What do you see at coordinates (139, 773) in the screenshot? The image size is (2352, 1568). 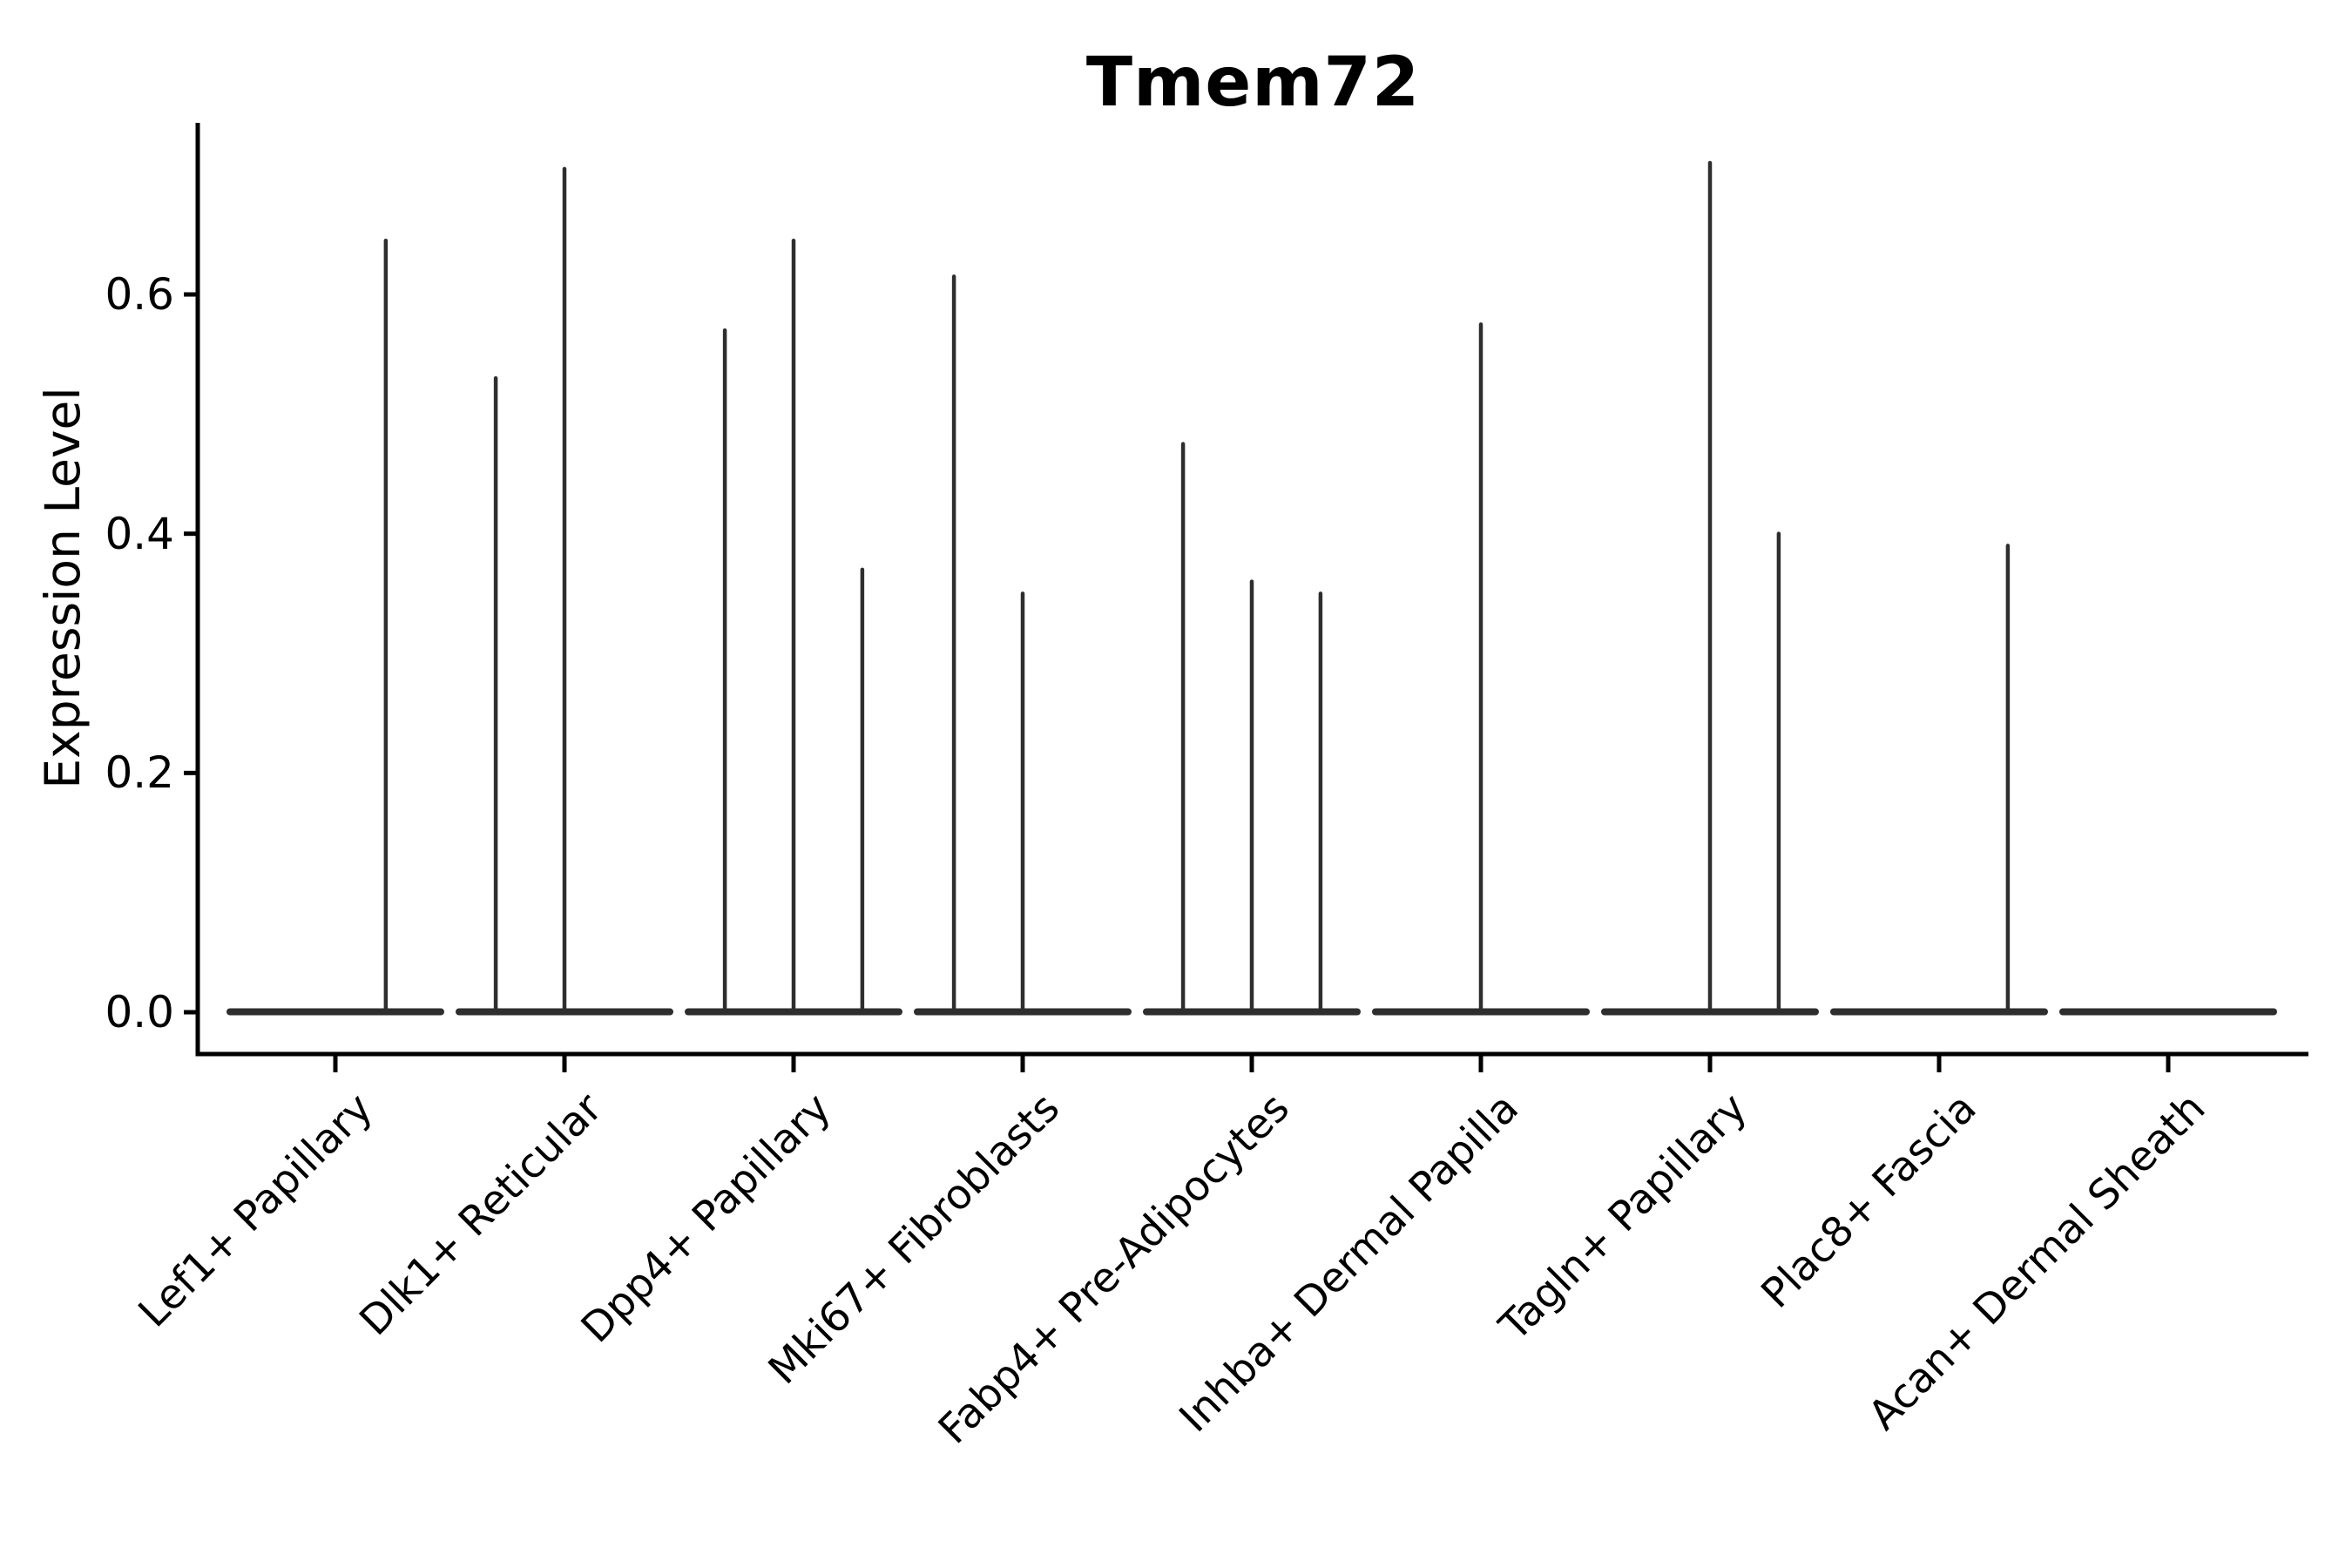 I see `y-tick-label: 0.2` at bounding box center [139, 773].